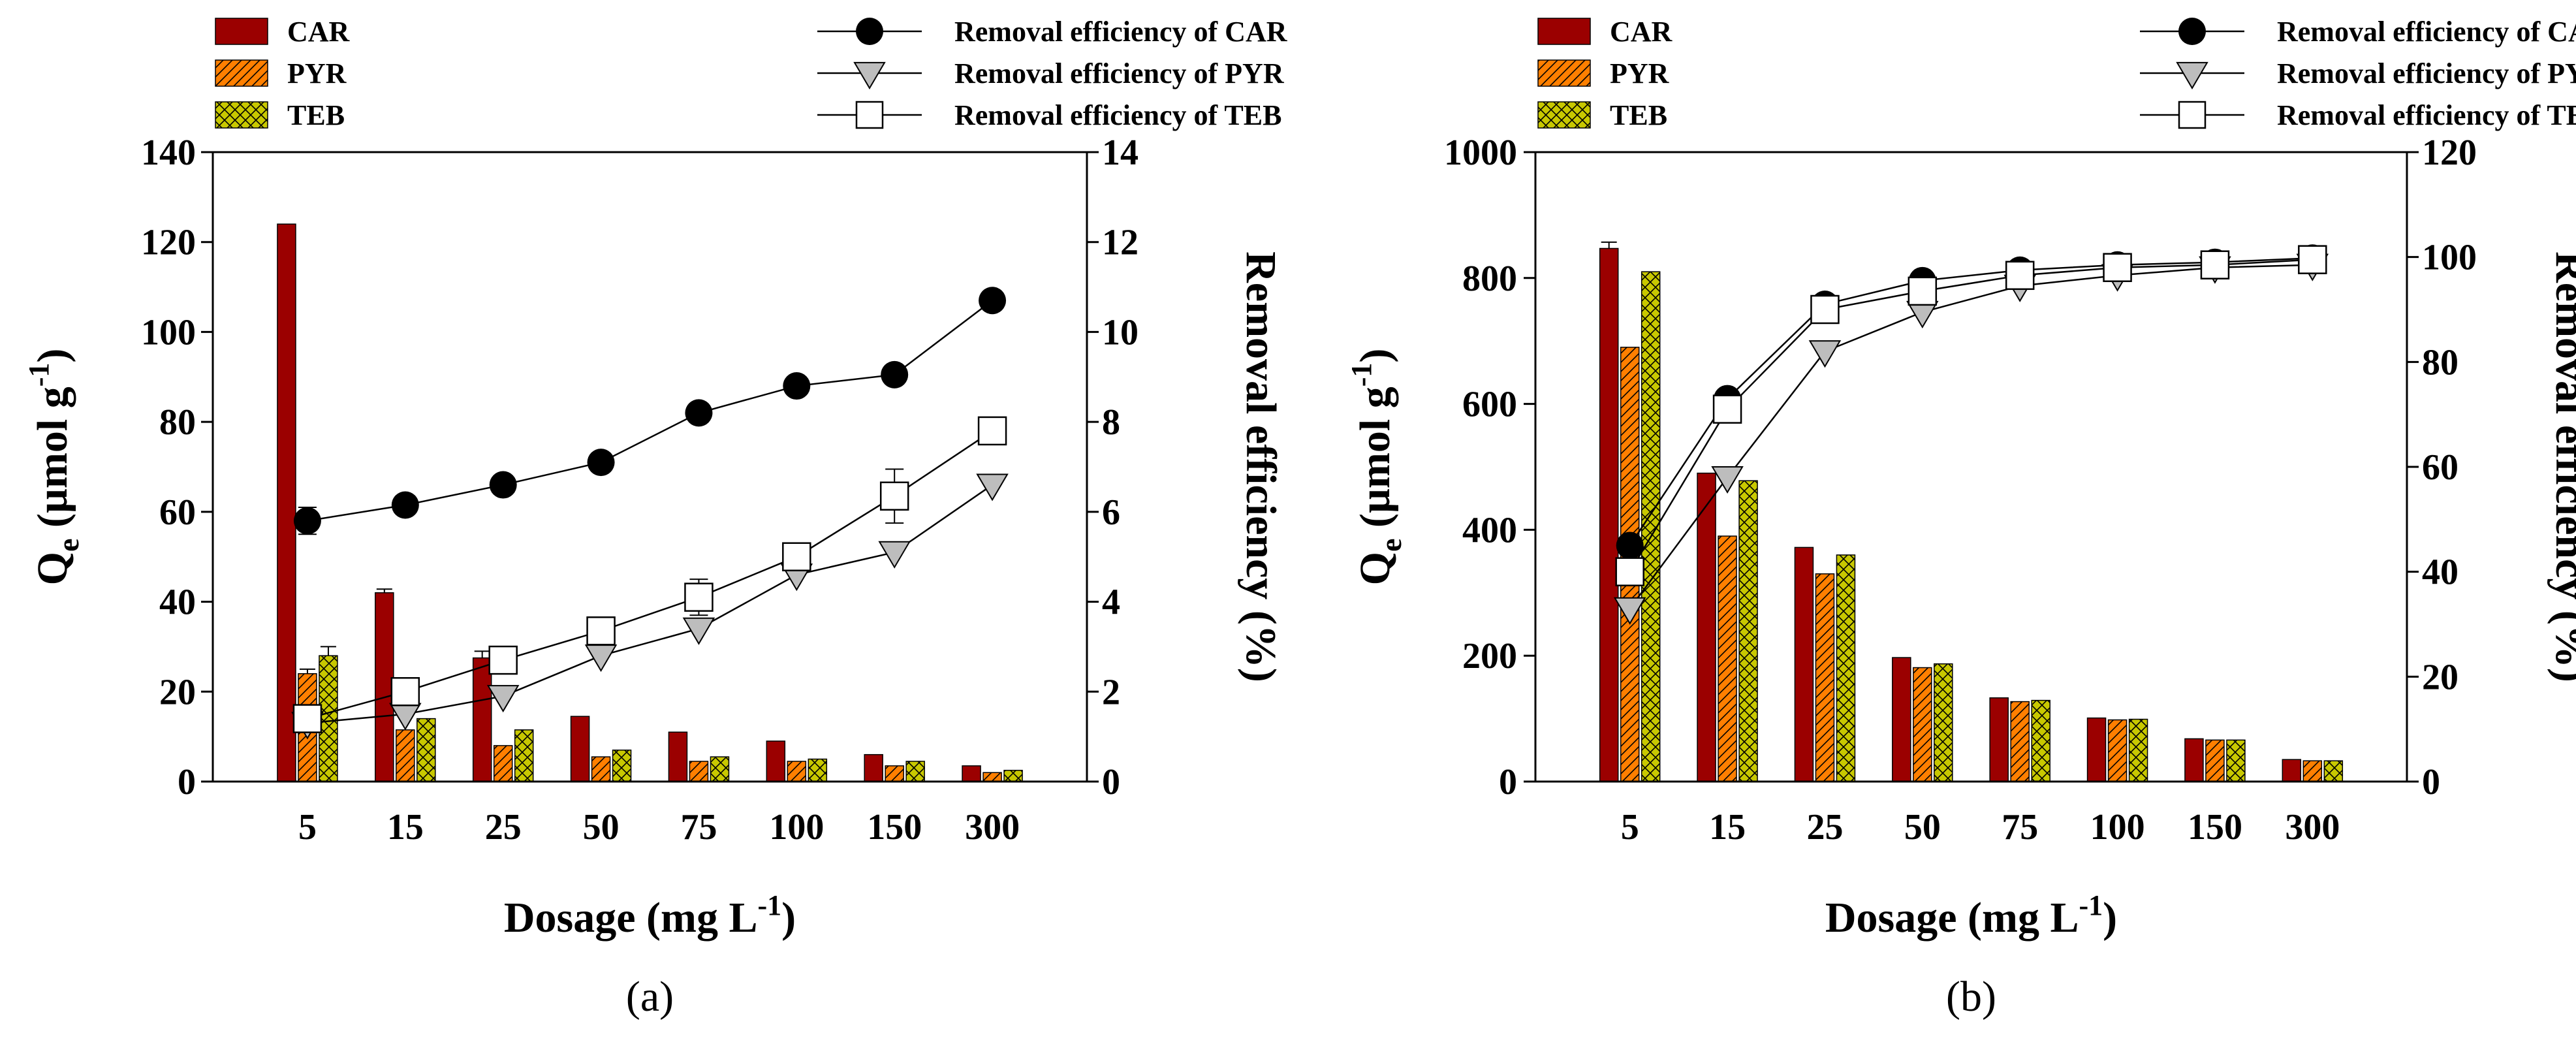  I want to click on ytick-label: 1000, so click(1480, 153).